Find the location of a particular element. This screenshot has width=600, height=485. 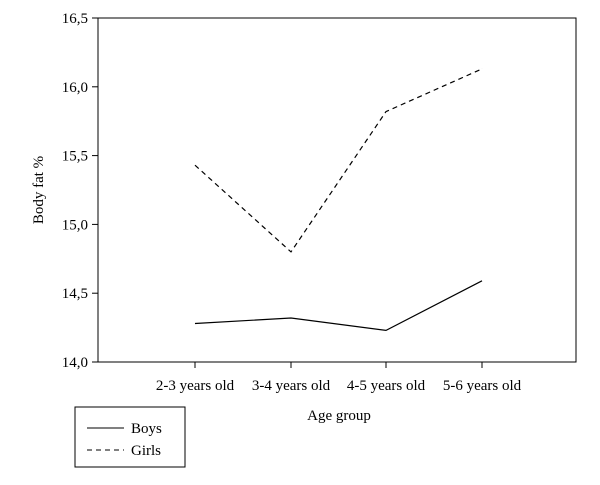

y-tick-label: 16,5 is located at coordinates (75, 19).